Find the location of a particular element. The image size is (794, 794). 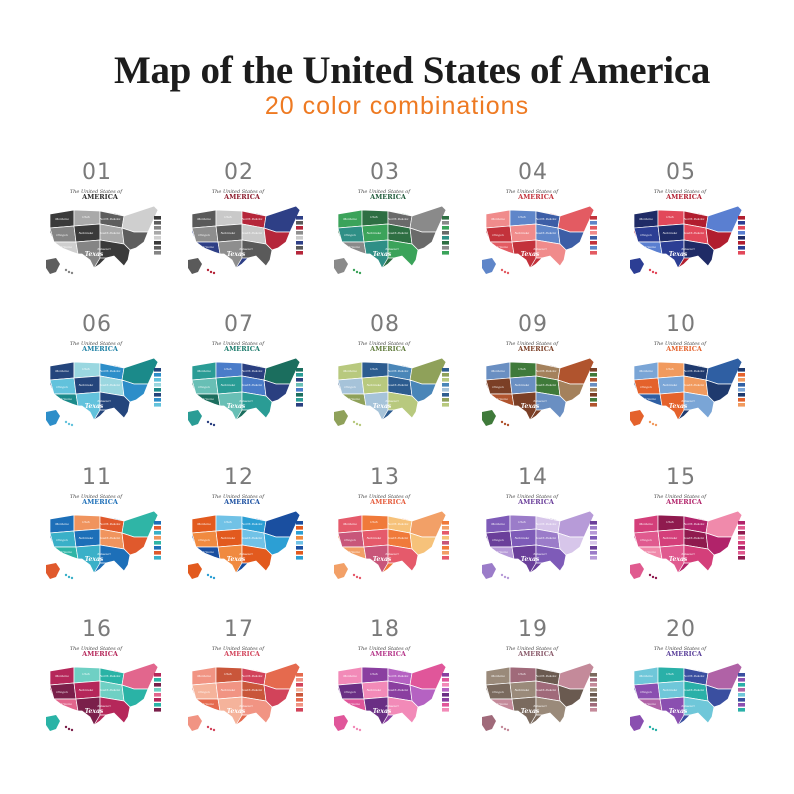

variant-number: 07 is located at coordinates (239, 324).